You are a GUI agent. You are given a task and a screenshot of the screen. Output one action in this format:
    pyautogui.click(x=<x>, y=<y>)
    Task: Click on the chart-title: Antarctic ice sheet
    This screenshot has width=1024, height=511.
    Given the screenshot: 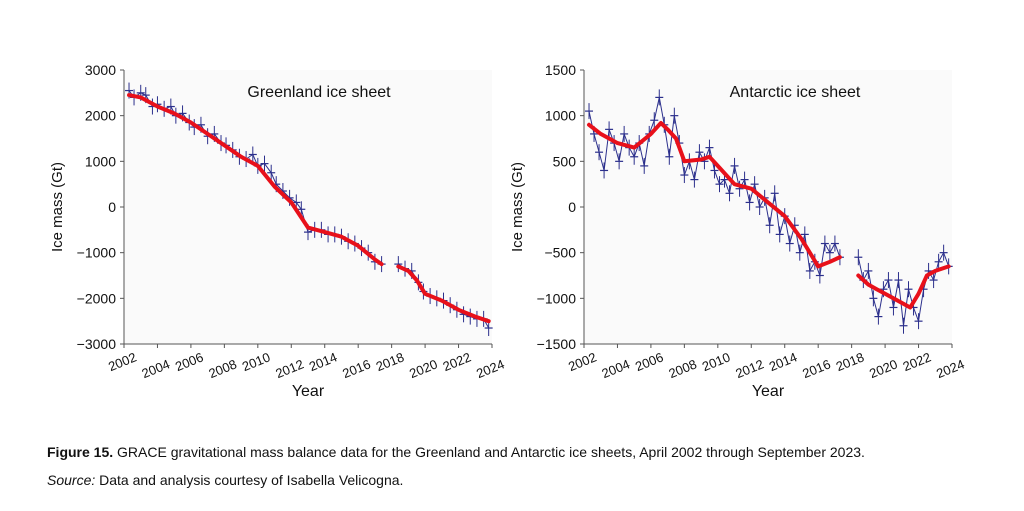 What is the action you would take?
    pyautogui.click(x=795, y=92)
    